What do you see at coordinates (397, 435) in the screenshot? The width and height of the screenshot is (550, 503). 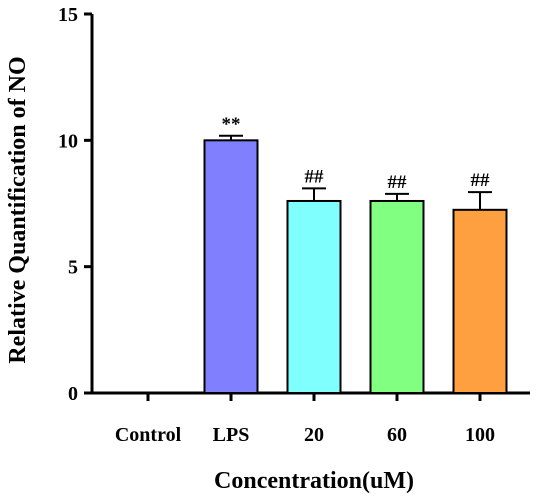 I see `x-category-label: 60` at bounding box center [397, 435].